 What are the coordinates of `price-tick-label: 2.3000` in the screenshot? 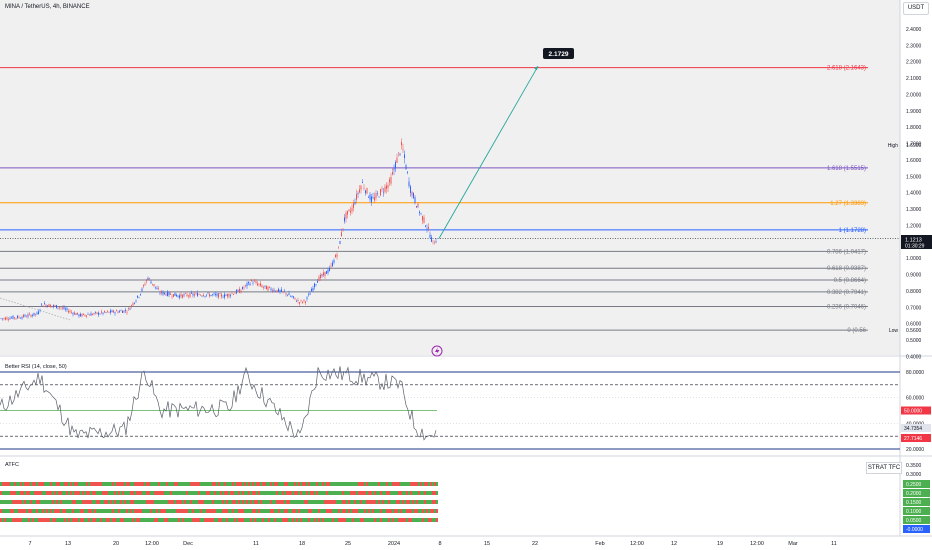 It's located at (914, 46).